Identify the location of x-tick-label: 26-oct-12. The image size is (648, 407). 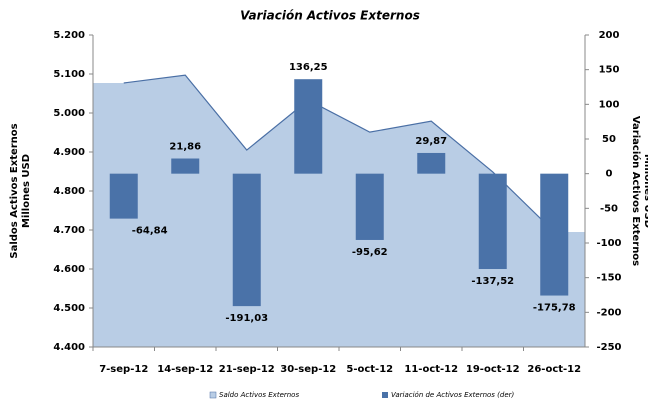
(554, 369).